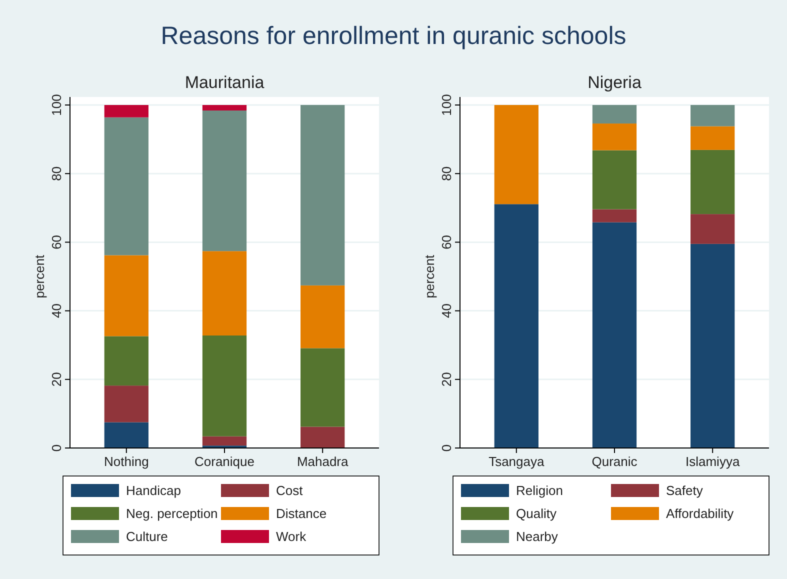  Describe the element at coordinates (290, 490) in the screenshot. I see `legend-label: Cost` at that location.